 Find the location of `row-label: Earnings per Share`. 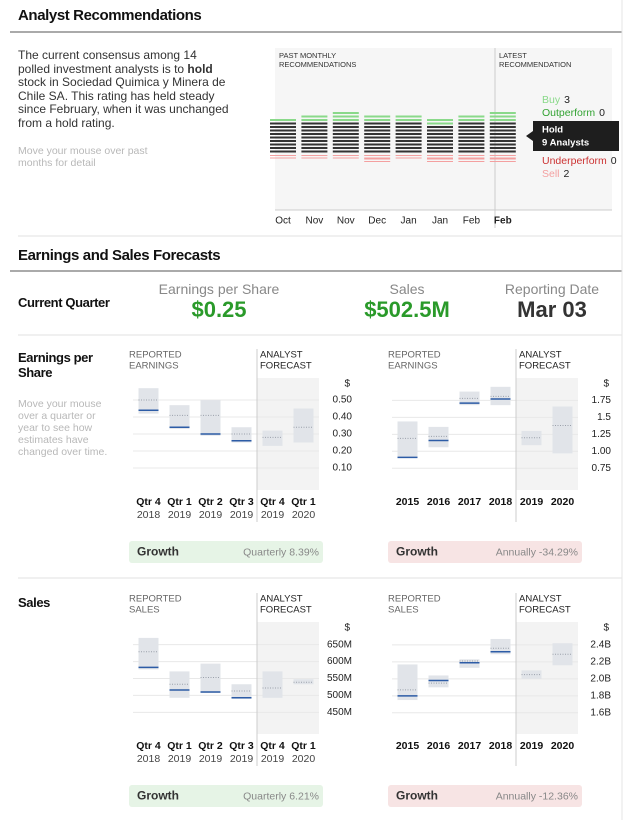

row-label: Earnings per Share is located at coordinates (55, 365).